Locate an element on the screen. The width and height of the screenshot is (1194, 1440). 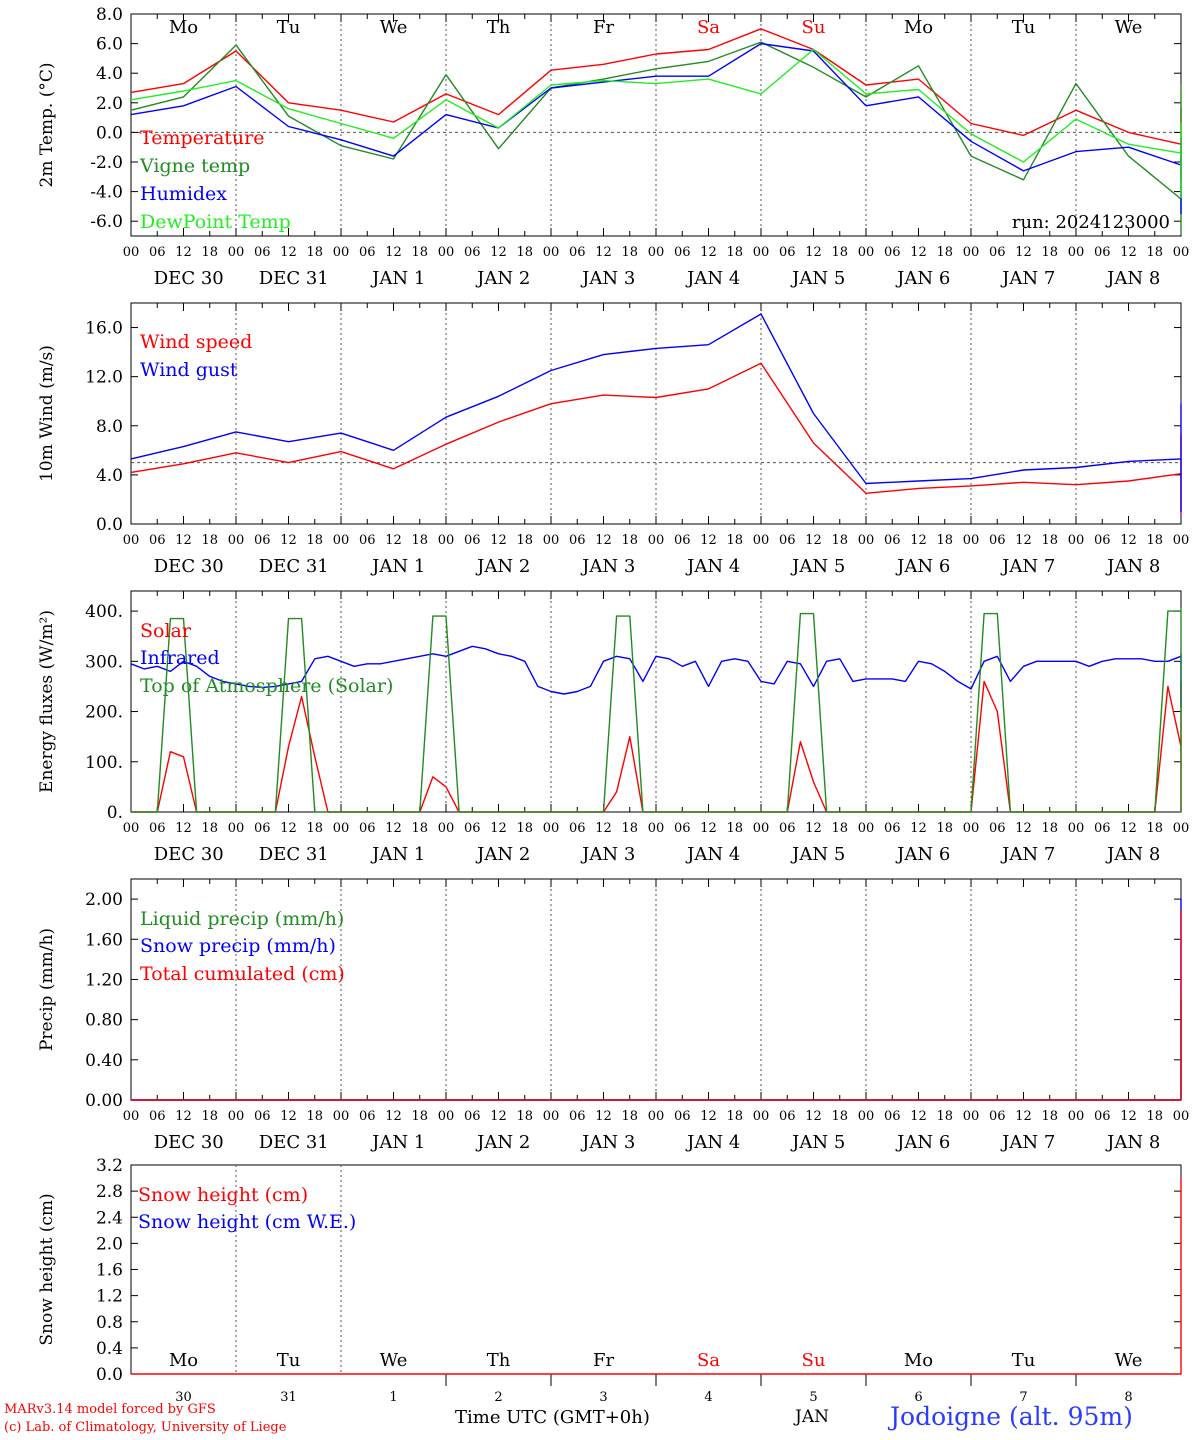
legend-entry: Humidex is located at coordinates (183, 194).